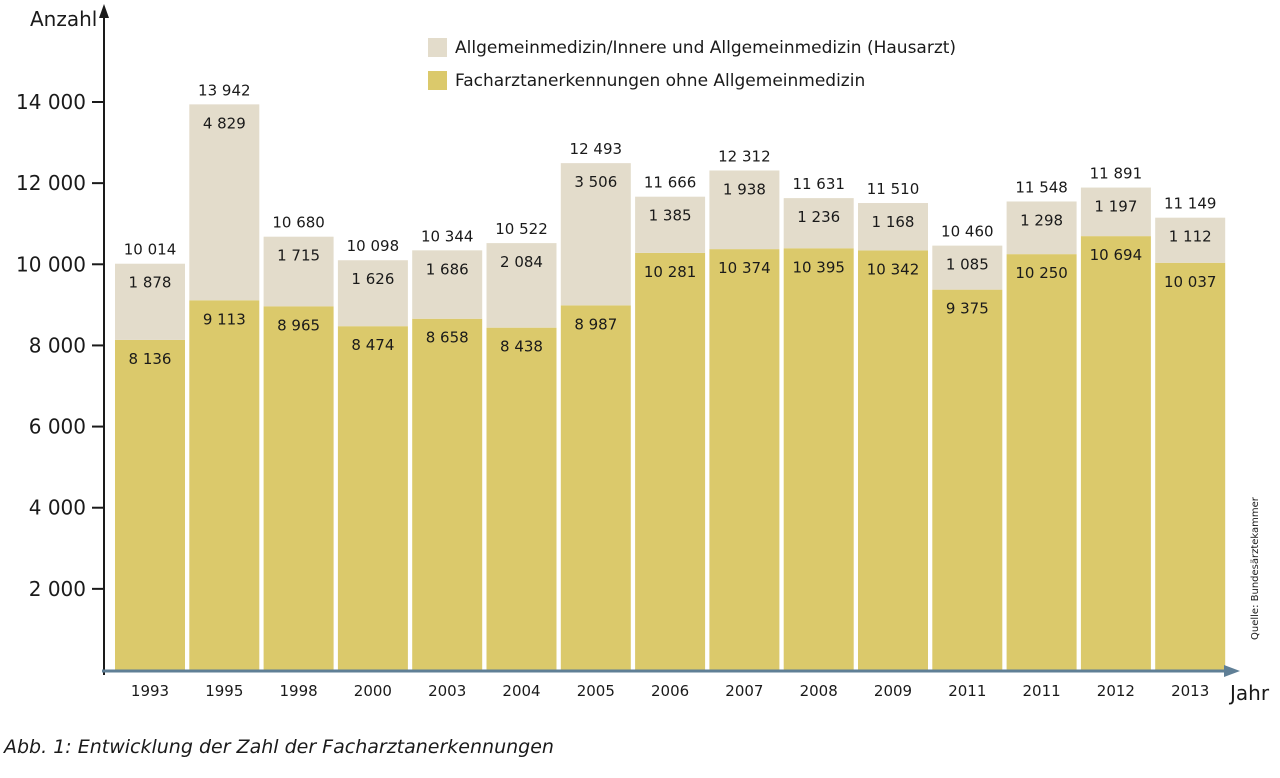 This screenshot has height=778, width=1280. I want to click on data-label-allgemeinmedizin: 1 686, so click(447, 269).